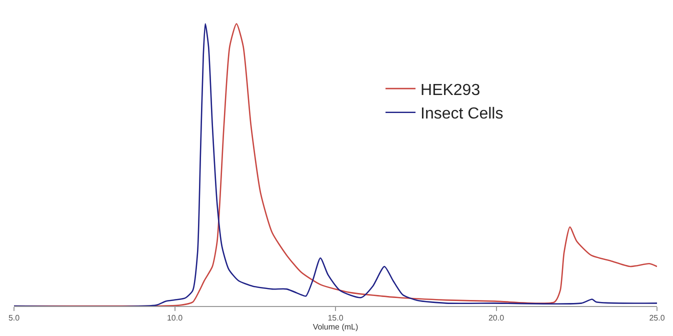 The width and height of the screenshot is (673, 336). I want to click on x-tick-label: 15.0, so click(336, 318).